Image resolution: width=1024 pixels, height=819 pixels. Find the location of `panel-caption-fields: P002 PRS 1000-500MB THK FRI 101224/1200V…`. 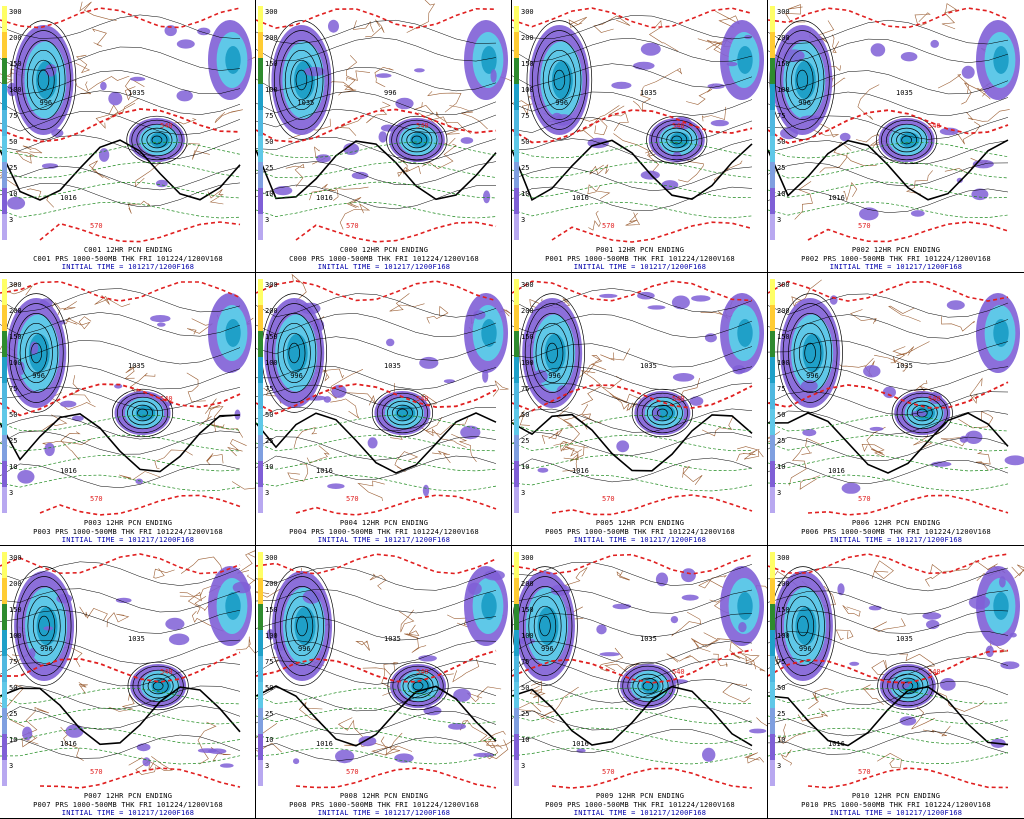

panel-caption-fields: P002 PRS 1000-500MB THK FRI 101224/1200V… is located at coordinates (896, 259).